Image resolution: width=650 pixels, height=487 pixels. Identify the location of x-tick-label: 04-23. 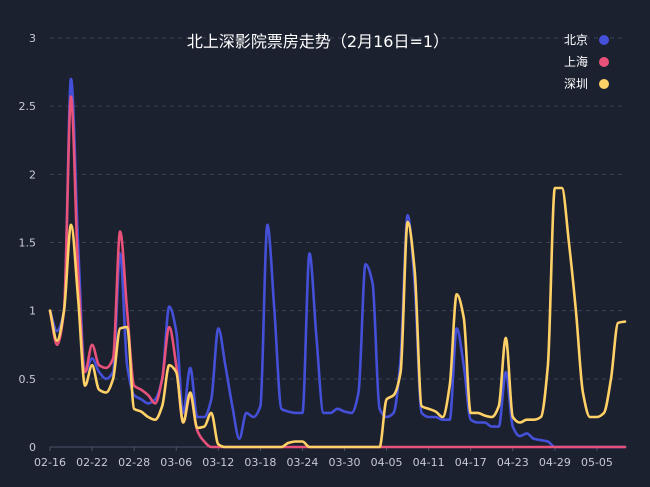
(513, 462).